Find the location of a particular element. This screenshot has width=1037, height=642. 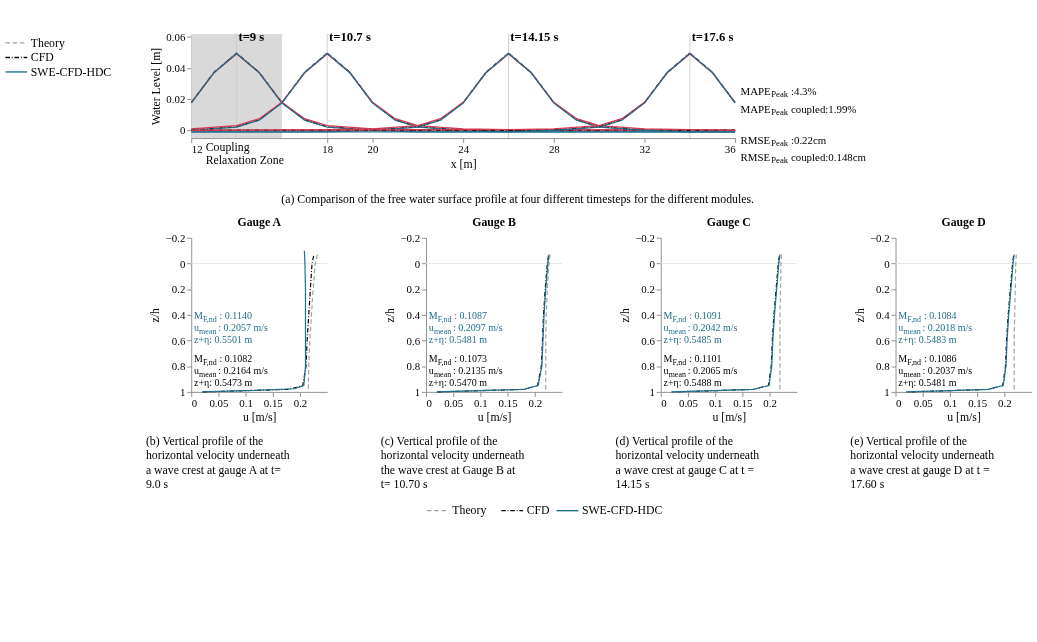

annotation: t=14.15 s is located at coordinates (534, 36).